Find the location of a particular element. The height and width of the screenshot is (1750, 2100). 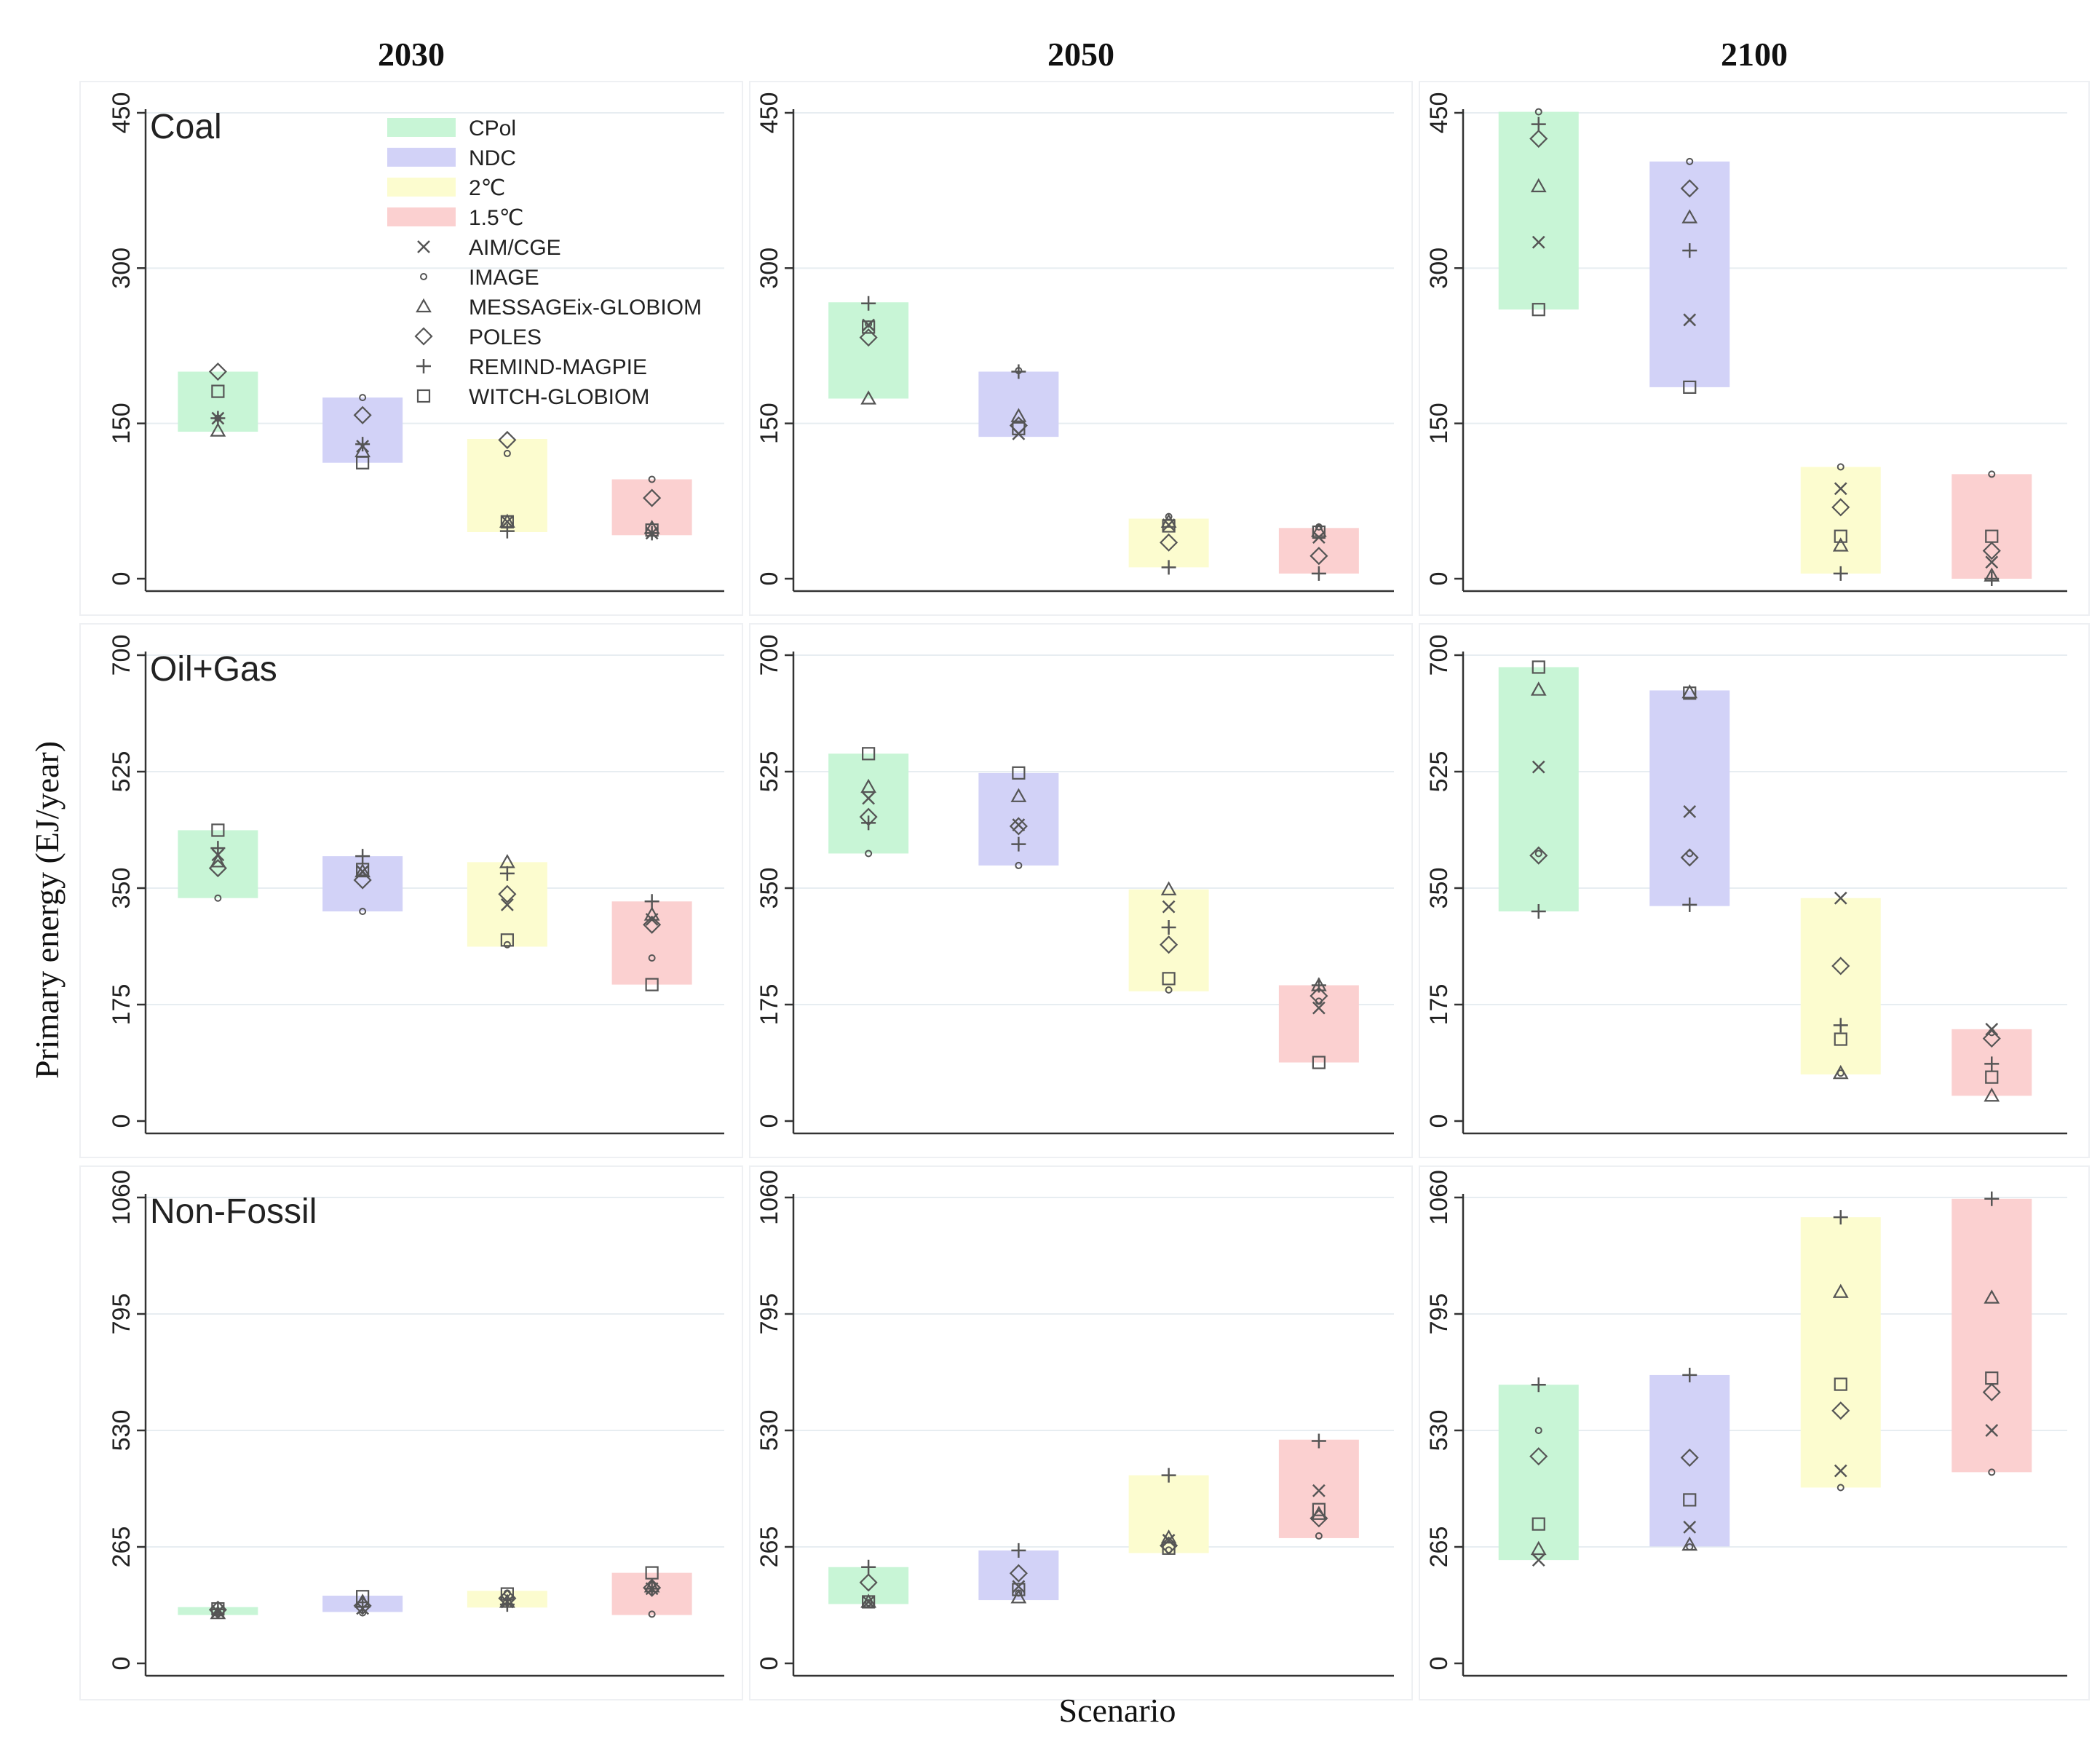

y-tick-label: 530 is located at coordinates (121, 1431).